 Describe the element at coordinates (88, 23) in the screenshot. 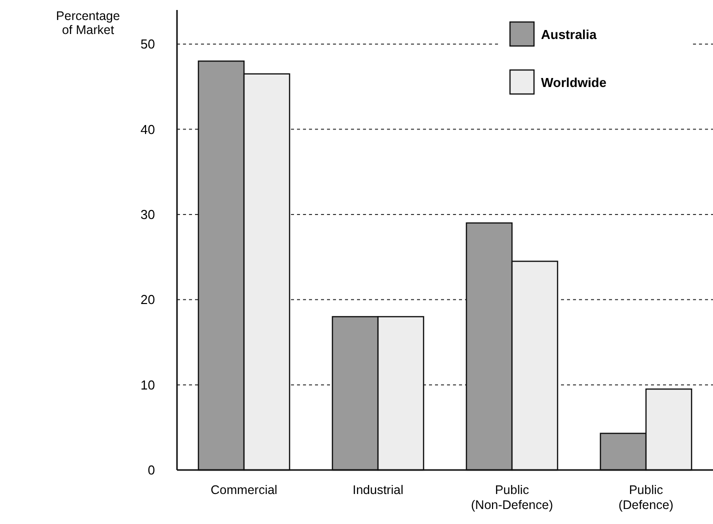

I see `y-axis-title: Percentage of Market` at that location.